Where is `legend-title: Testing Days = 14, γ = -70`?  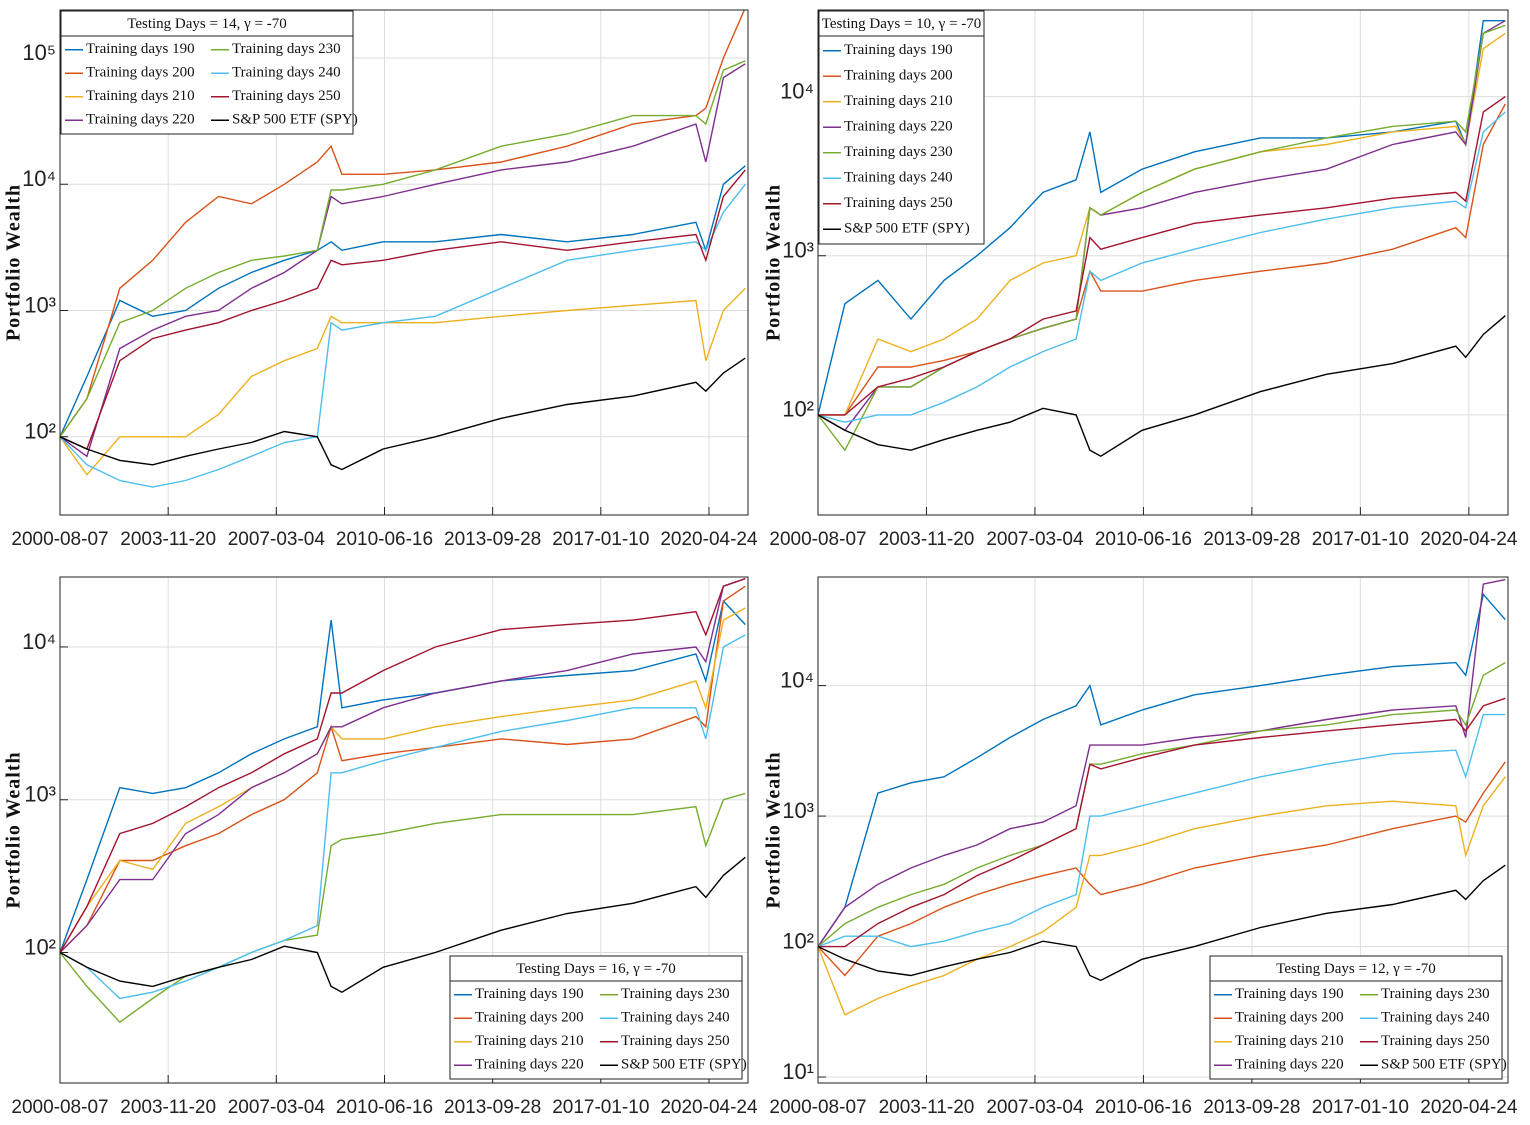
legend-title: Testing Days = 14, γ = -70 is located at coordinates (207, 24).